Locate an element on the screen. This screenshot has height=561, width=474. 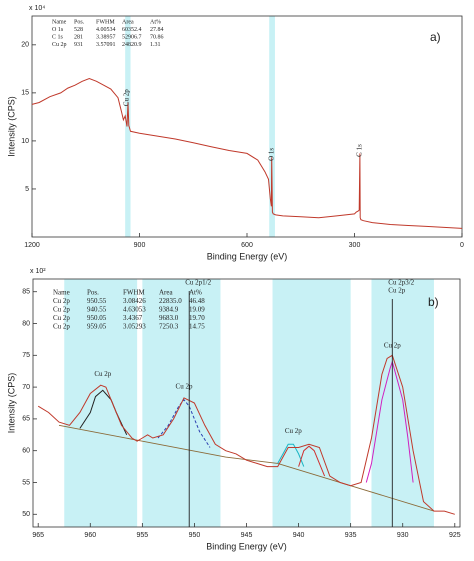
table-cell: O 1s is located at coordinates (58, 30).